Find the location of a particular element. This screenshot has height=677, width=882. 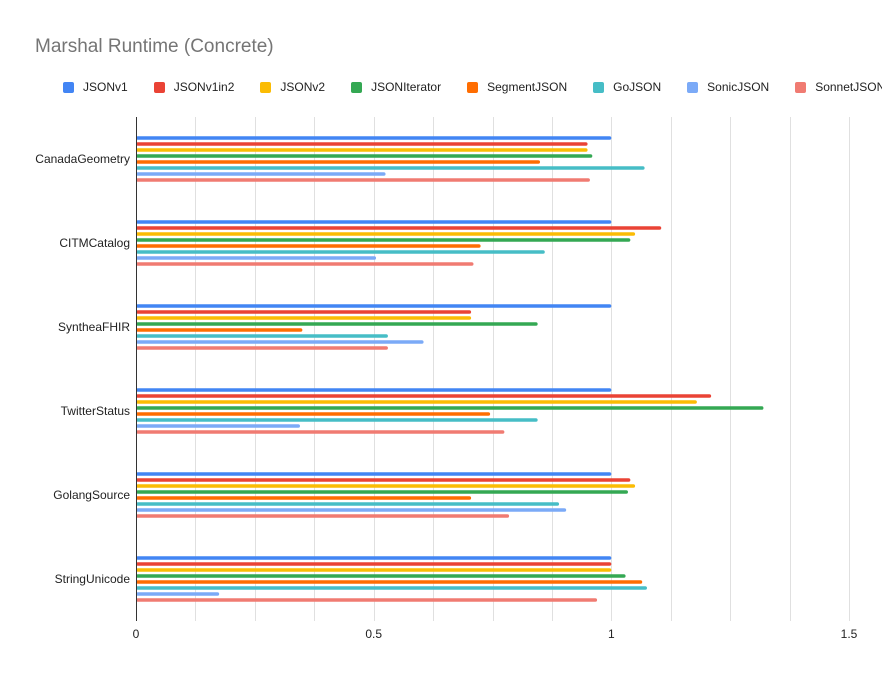

legend-item-gojson: GoJSON is located at coordinates (627, 87).